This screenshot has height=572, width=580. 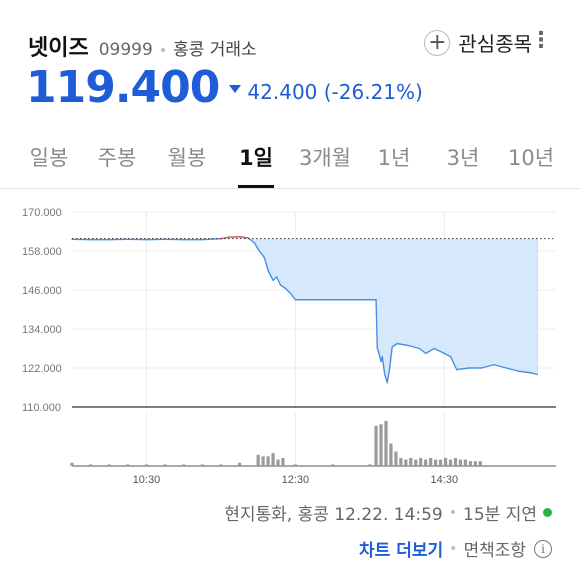 What do you see at coordinates (494, 551) in the screenshot?
I see `disclaimer-link: 면책조항` at bounding box center [494, 551].